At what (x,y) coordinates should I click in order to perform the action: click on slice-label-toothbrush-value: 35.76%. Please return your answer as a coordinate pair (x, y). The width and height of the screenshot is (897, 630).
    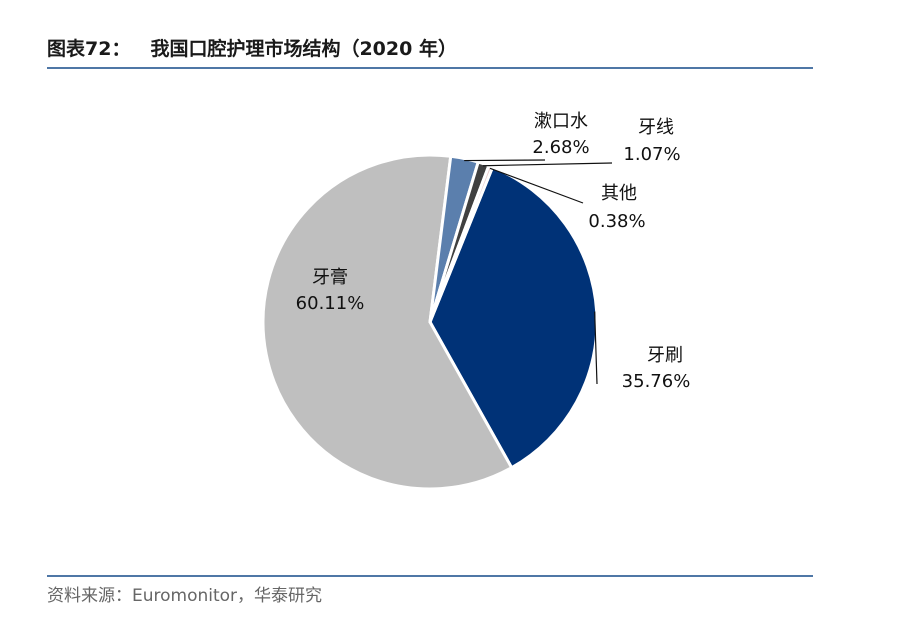
    Looking at the image, I should click on (656, 381).